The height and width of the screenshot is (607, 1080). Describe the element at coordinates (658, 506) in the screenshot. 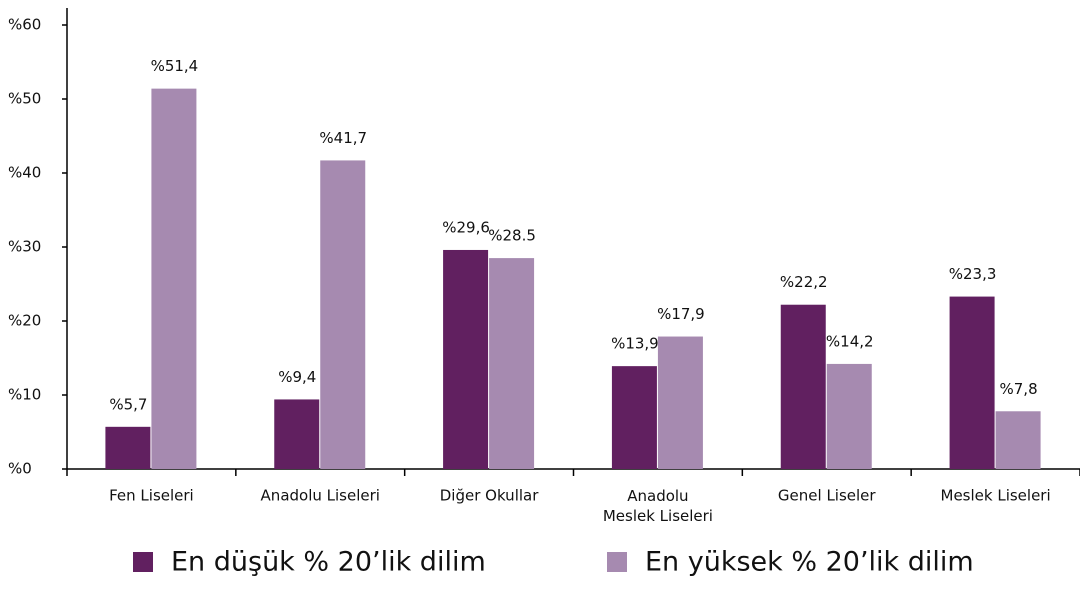

I see `x-tick-label: Anadolu Meslek Liseleri` at that location.